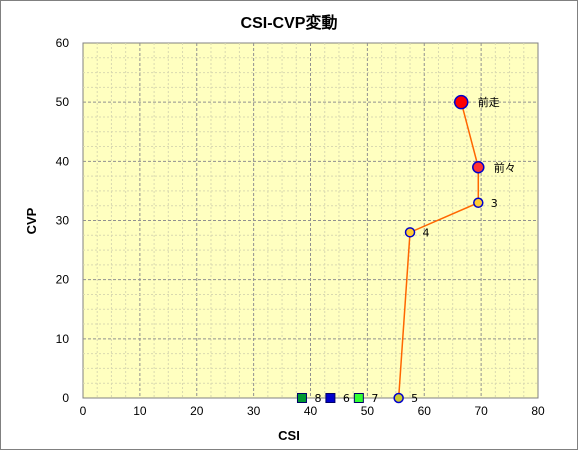 The width and height of the screenshot is (578, 450). What do you see at coordinates (538, 411) in the screenshot?
I see `x-tick-label: 80` at bounding box center [538, 411].